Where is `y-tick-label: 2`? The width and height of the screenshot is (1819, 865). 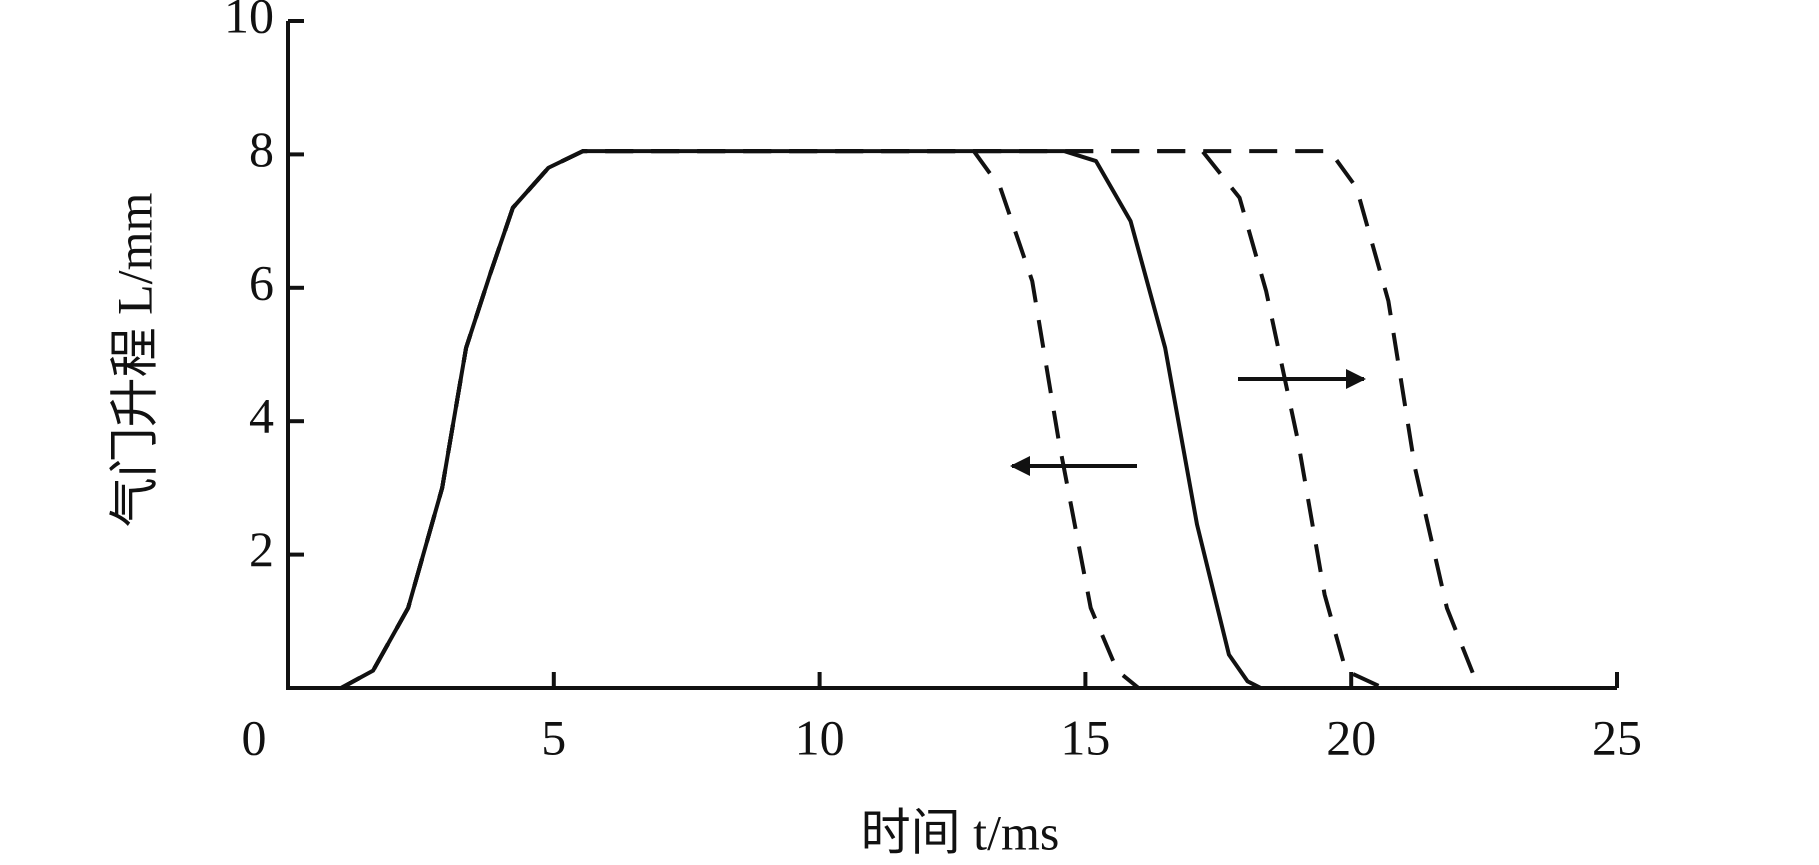
y-tick-label: 2 is located at coordinates (261, 549).